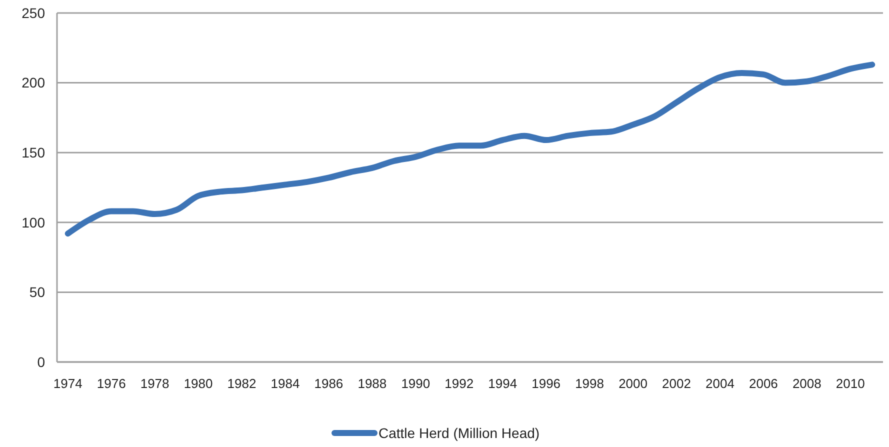 This screenshot has width=889, height=447. What do you see at coordinates (503, 383) in the screenshot?
I see `x-tick-label: 1994` at bounding box center [503, 383].